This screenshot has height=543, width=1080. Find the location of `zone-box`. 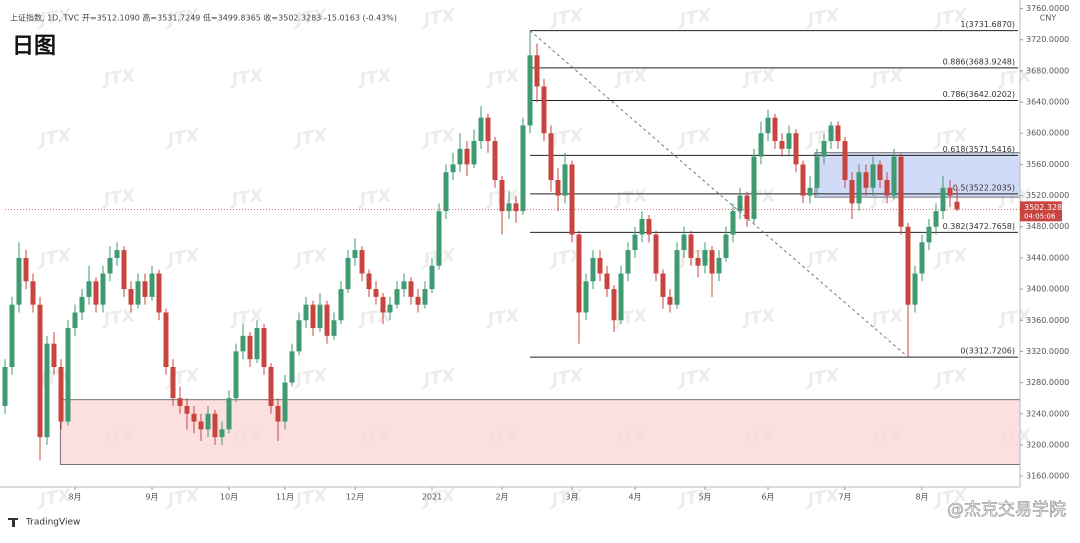

zone-box is located at coordinates (540, 432).